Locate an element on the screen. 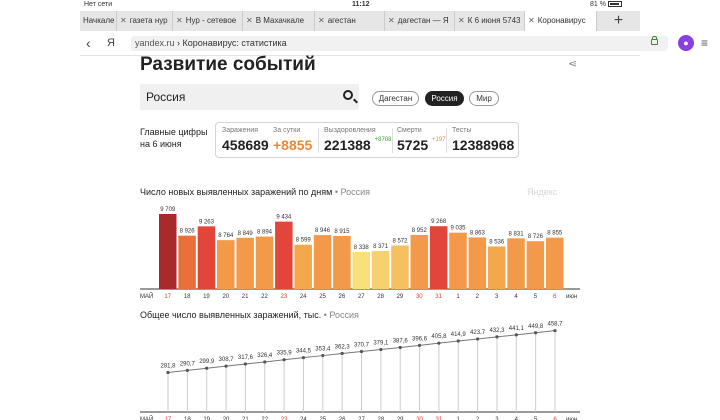 The height and width of the screenshot is (420, 720). tab-7: ✕ К 6 июня 5743 is located at coordinates (490, 21).